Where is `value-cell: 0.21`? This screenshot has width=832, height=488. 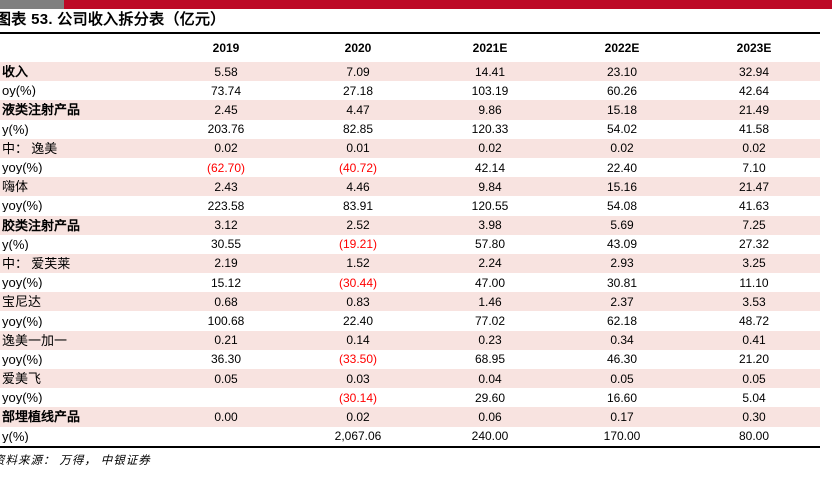 value-cell: 0.21 is located at coordinates (226, 340).